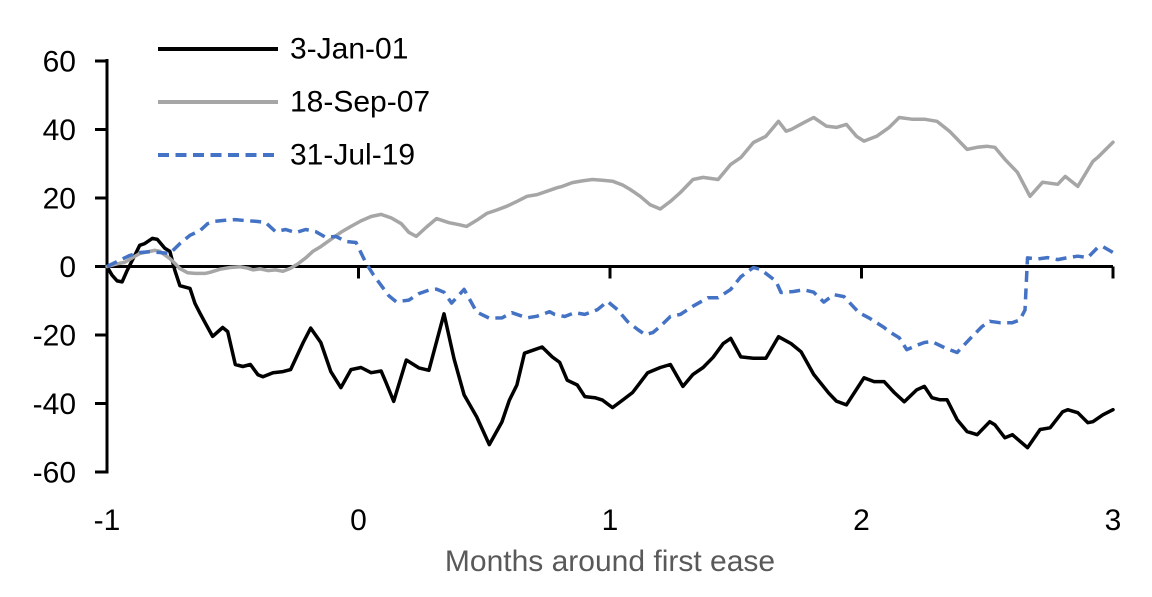  Describe the element at coordinates (352, 155) in the screenshot. I see `legend-label: 31-Jul-19` at that location.